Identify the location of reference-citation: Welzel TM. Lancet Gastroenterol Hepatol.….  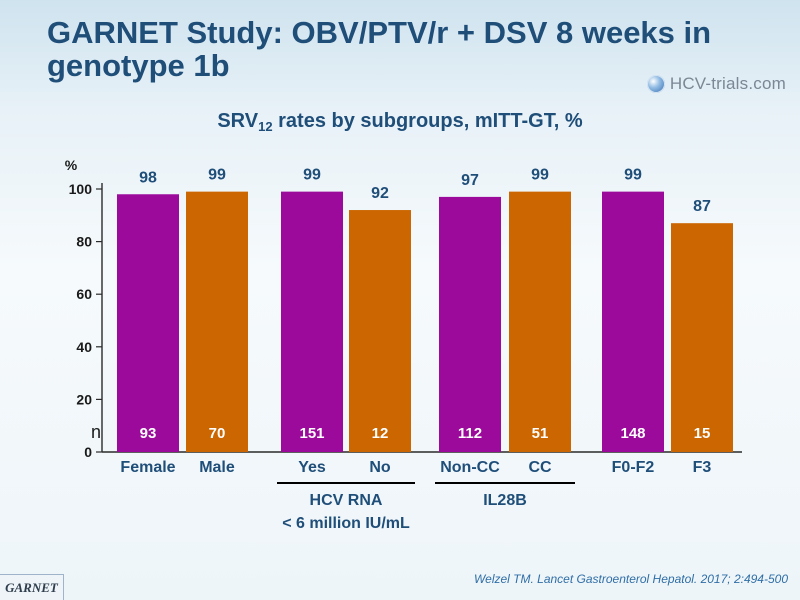
(631, 579).